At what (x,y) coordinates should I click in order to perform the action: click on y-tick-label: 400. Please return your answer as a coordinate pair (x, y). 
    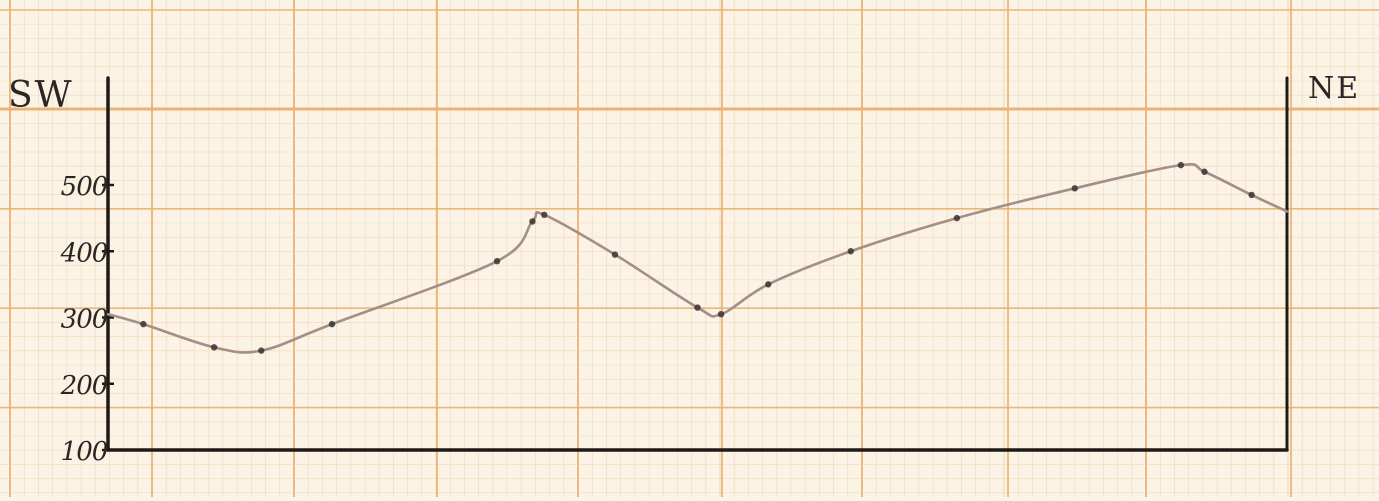
    Looking at the image, I should click on (84, 253).